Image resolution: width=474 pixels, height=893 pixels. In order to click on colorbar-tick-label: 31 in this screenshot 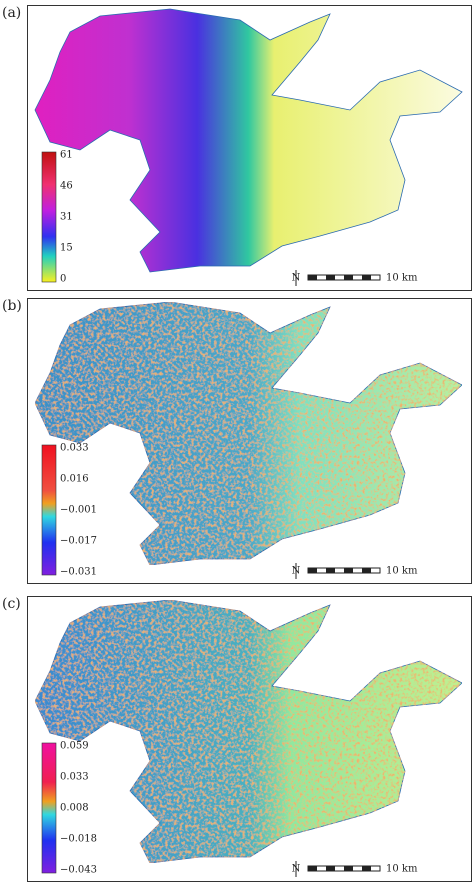, I will do `click(66, 217)`.